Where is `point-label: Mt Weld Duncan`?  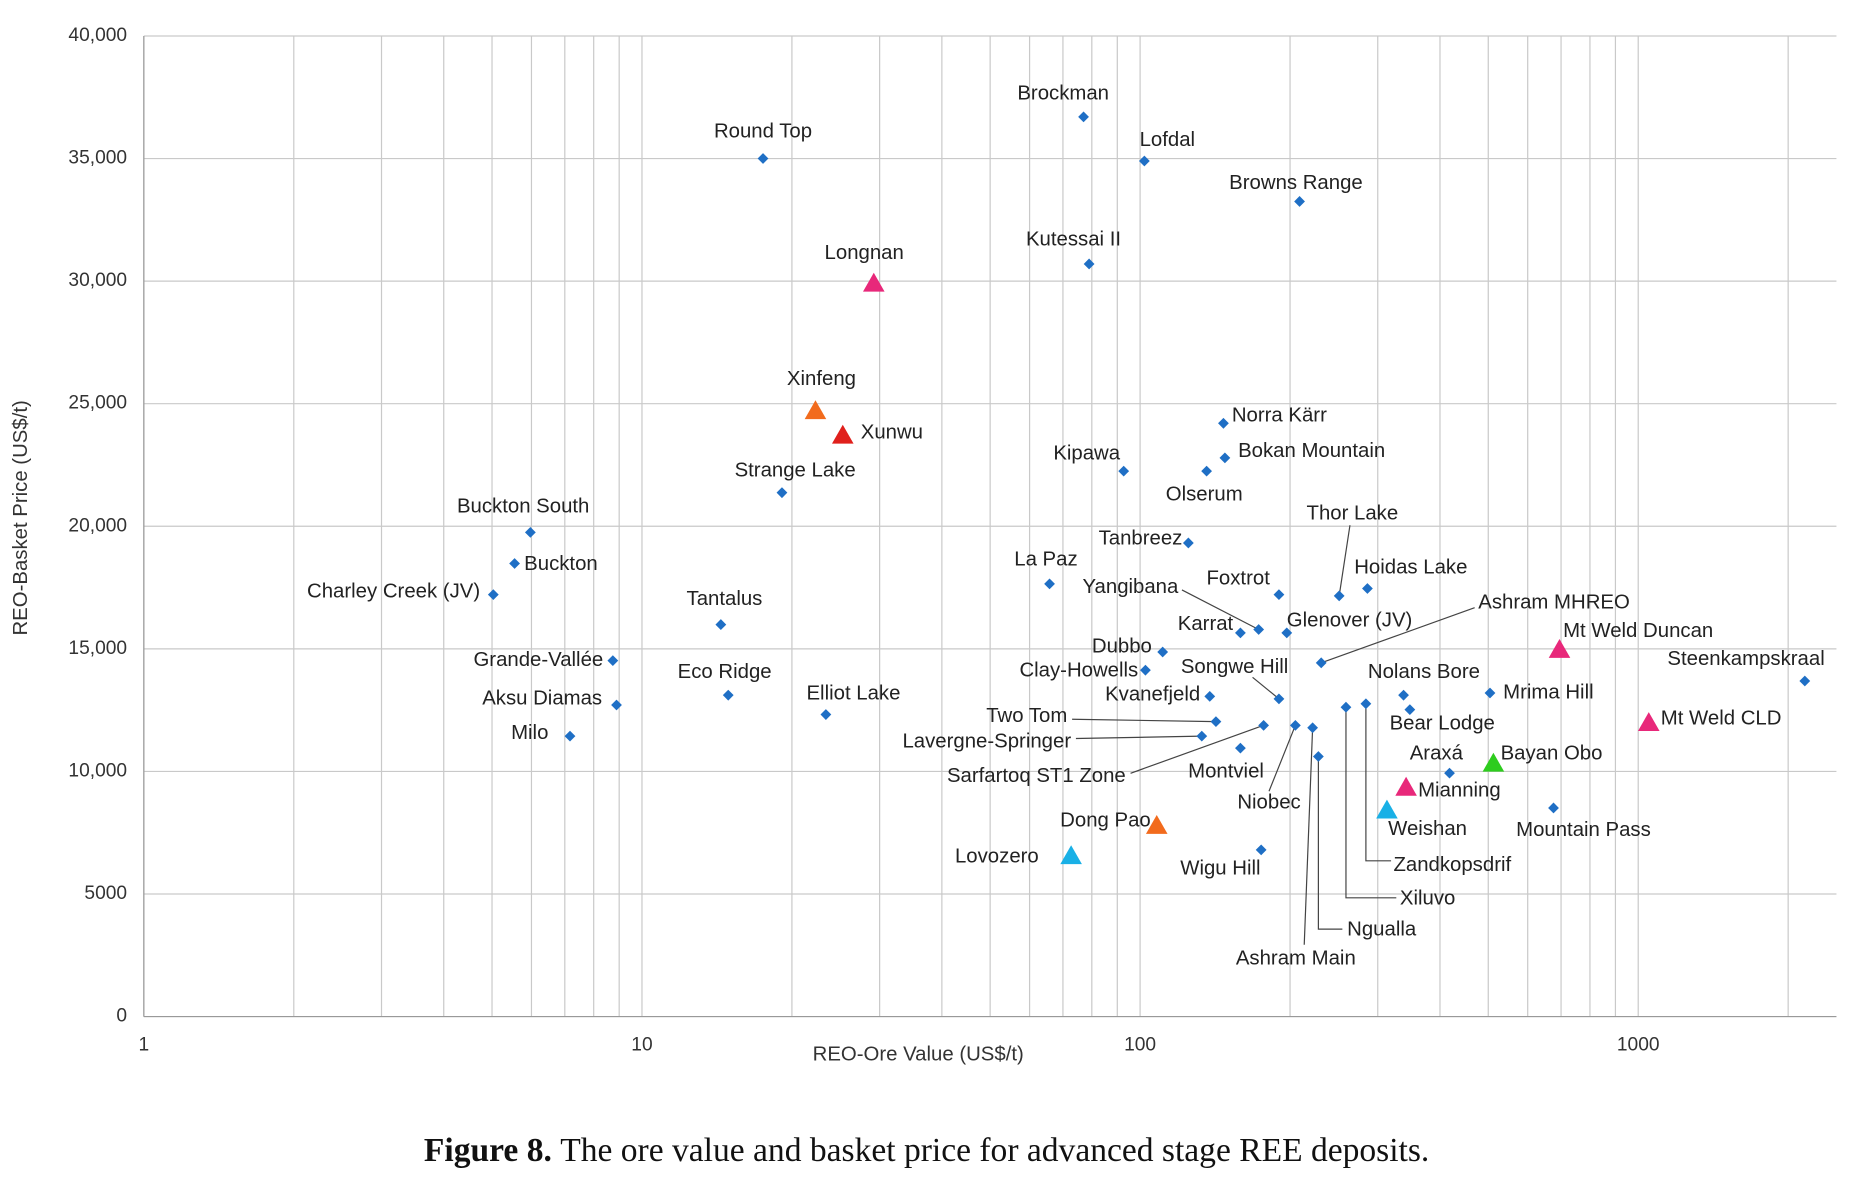 point-label: Mt Weld Duncan is located at coordinates (1638, 631).